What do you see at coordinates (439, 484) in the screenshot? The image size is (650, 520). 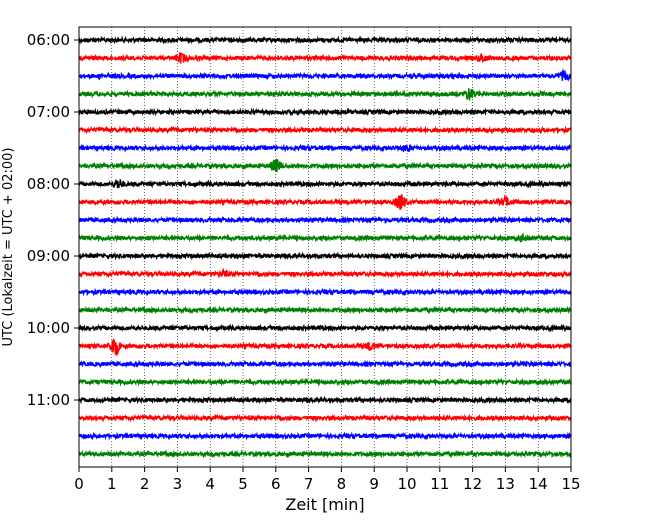 I see `x-tick-label: 11` at bounding box center [439, 484].